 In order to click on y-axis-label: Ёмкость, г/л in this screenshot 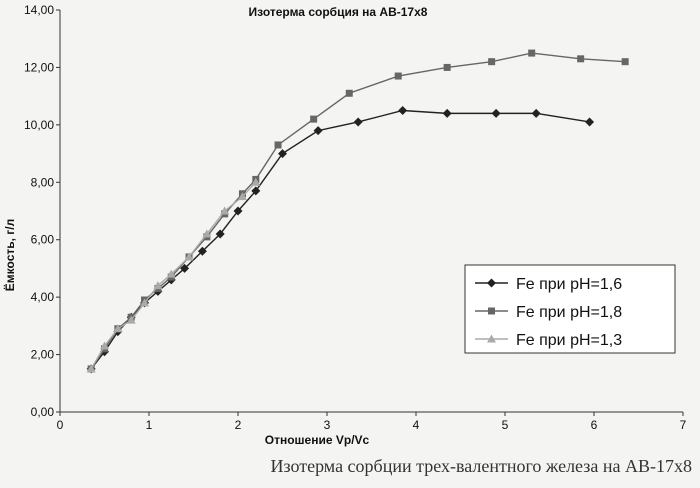, I will do `click(9, 255)`.